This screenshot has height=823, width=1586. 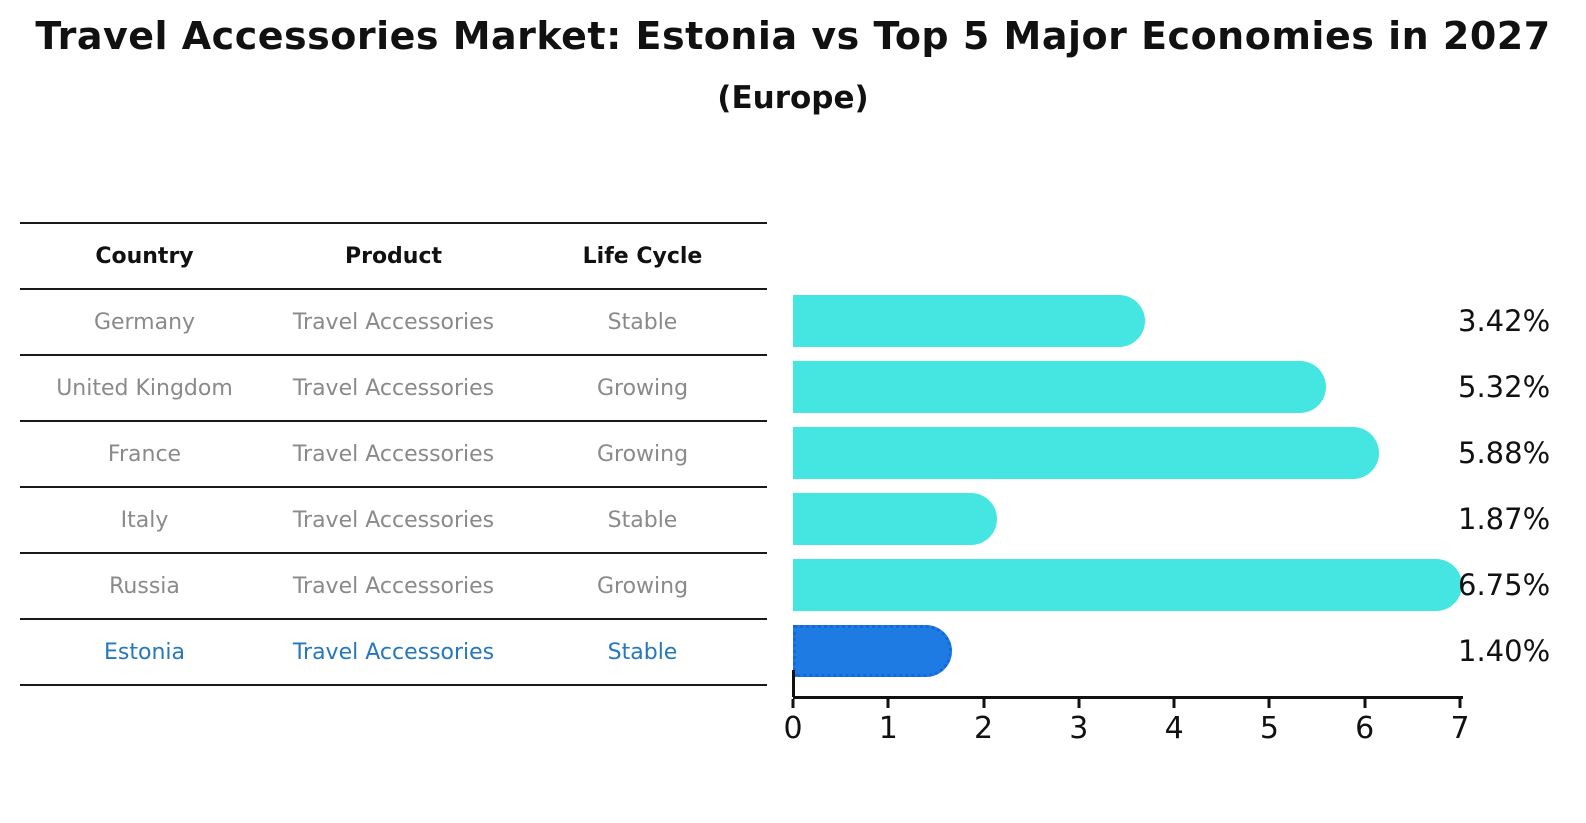 What do you see at coordinates (1086, 453) in the screenshot?
I see `bar-france` at bounding box center [1086, 453].